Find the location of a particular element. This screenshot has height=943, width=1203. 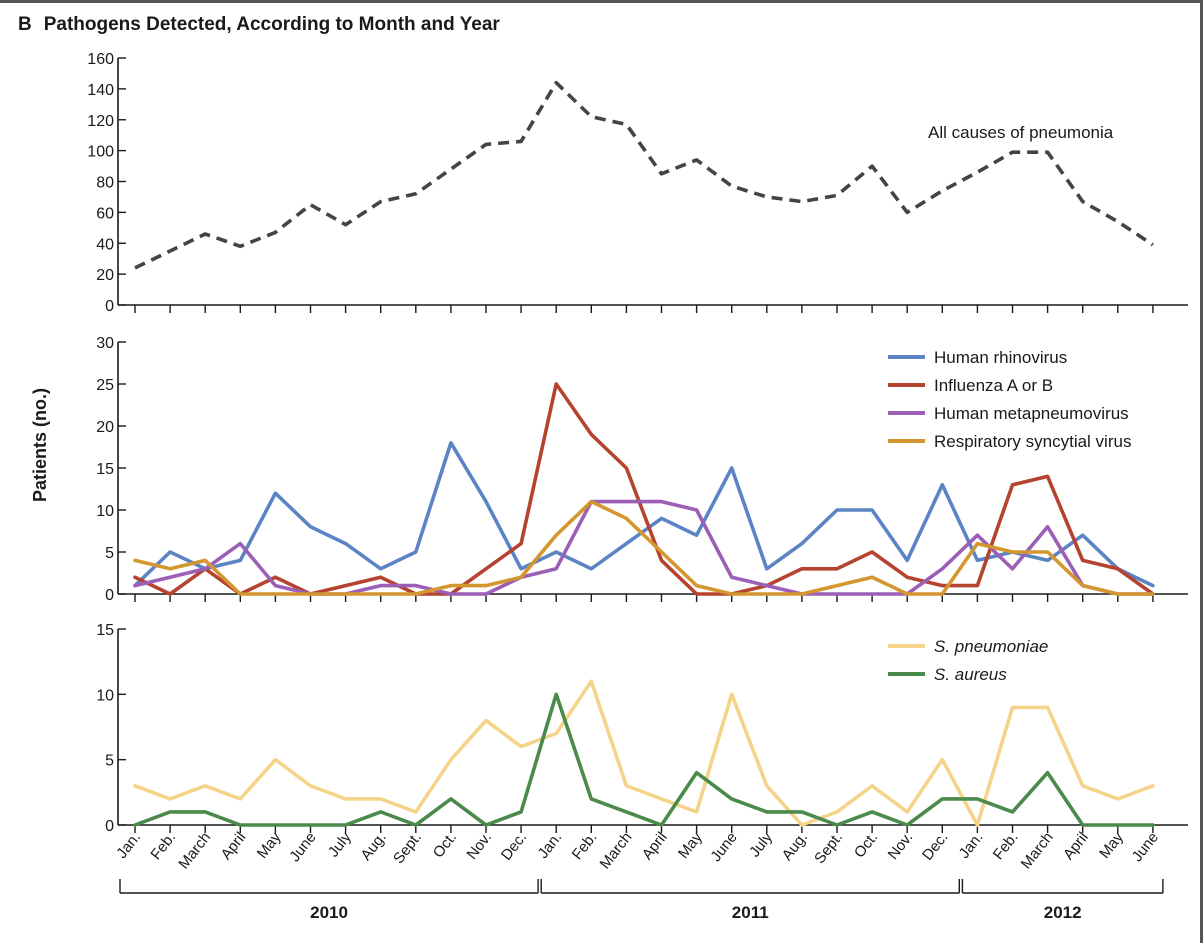

series-label-all-causes-of-pneumonia: All causes of pneumonia is located at coordinates (1021, 132).